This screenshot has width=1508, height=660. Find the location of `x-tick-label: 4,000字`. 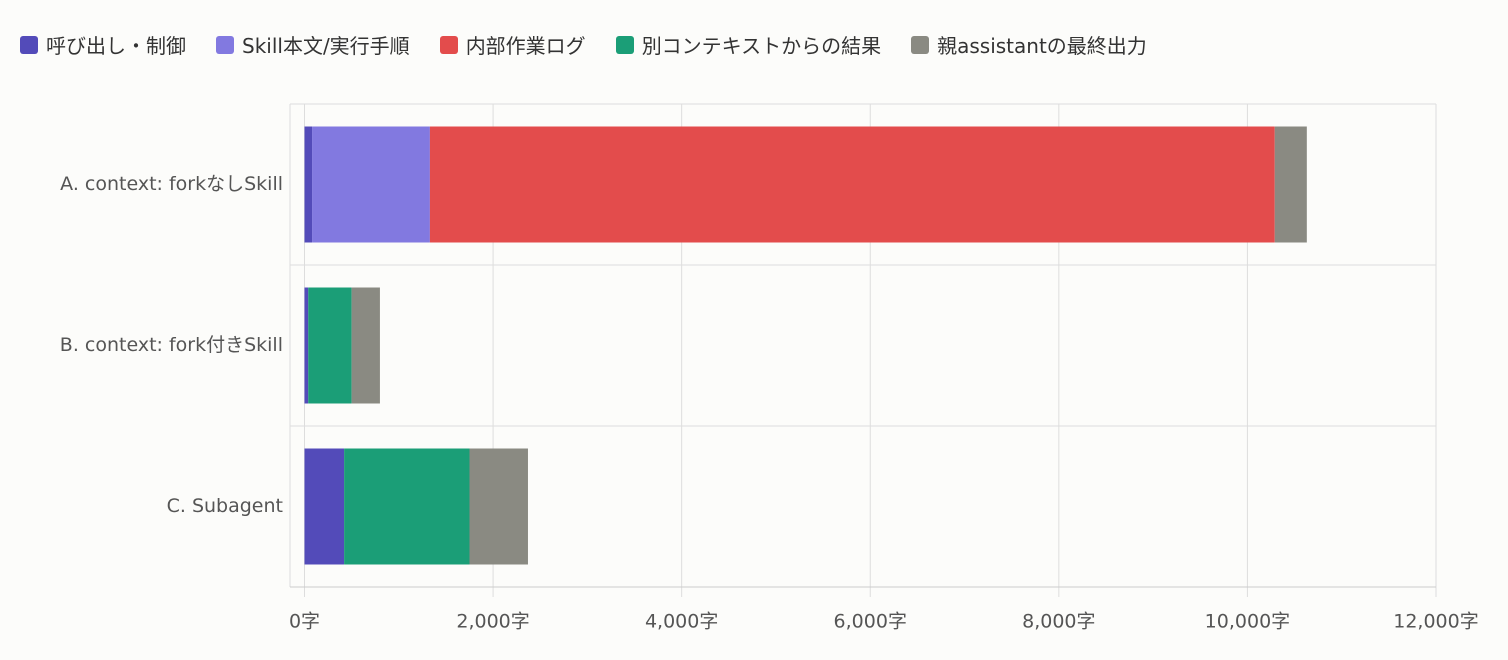

x-tick-label: 4,000字 is located at coordinates (681, 622).